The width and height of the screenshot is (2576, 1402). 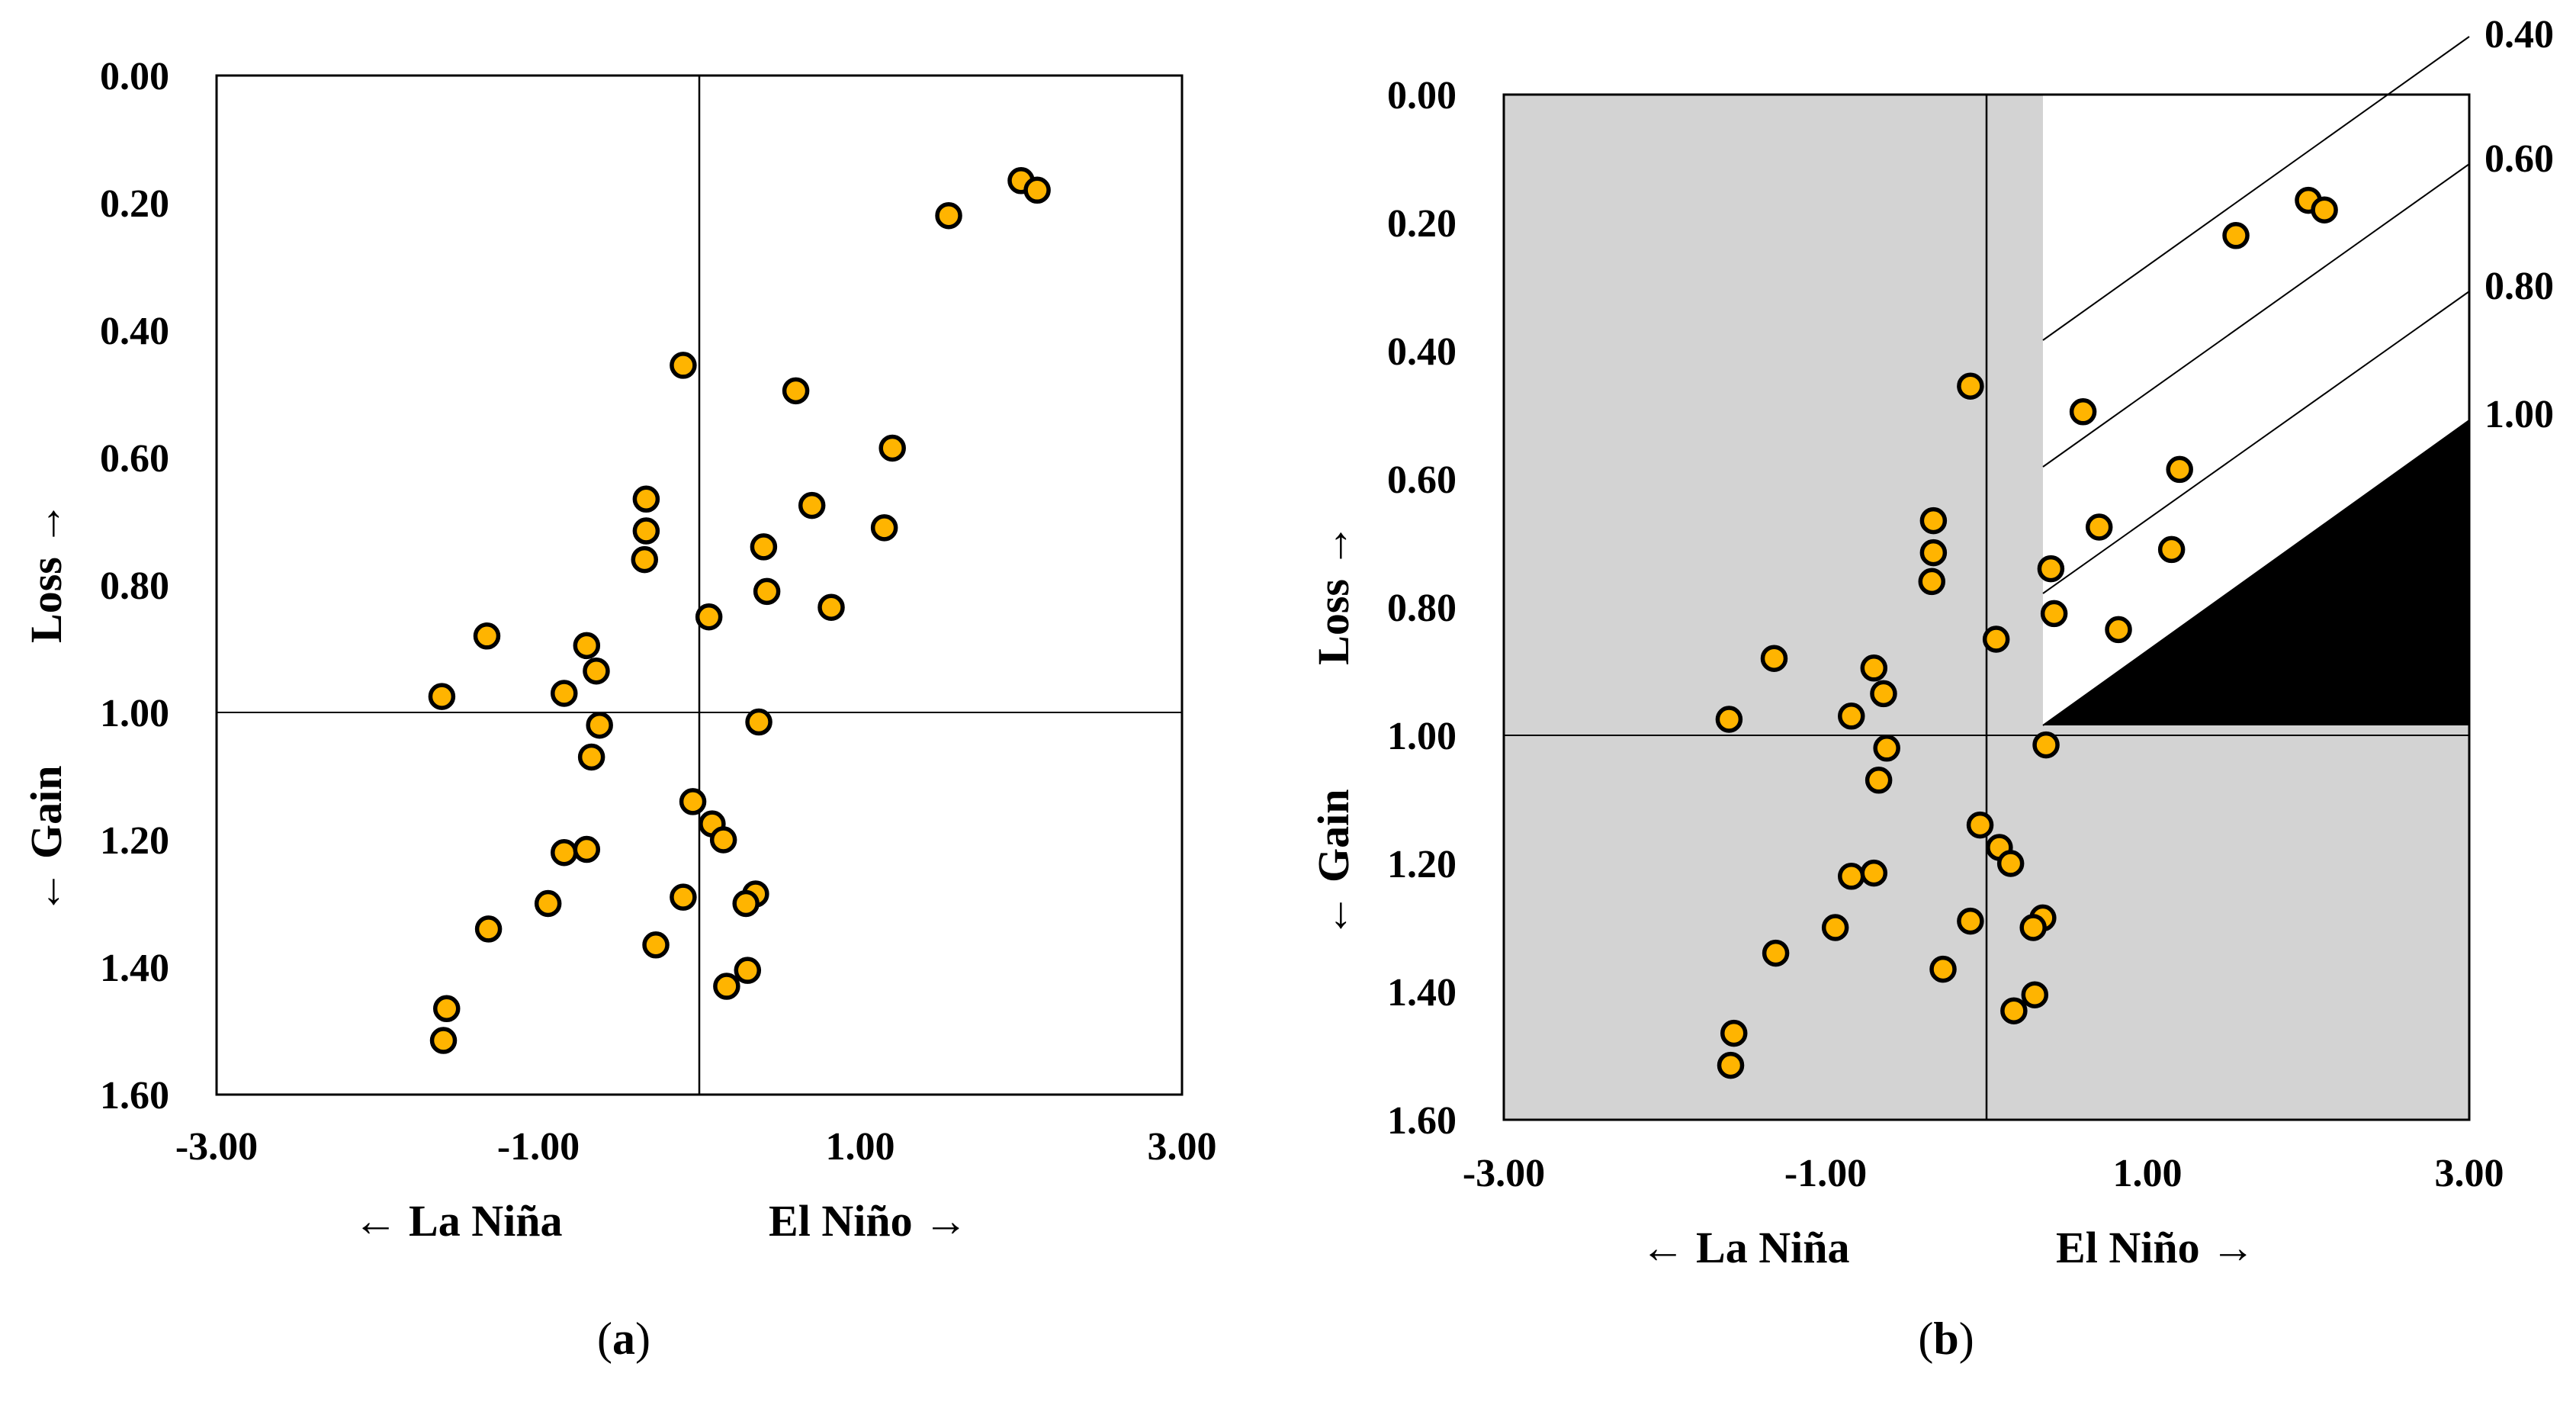 What do you see at coordinates (46, 572) in the screenshot?
I see `y-axis-label-loss: Loss →` at bounding box center [46, 572].